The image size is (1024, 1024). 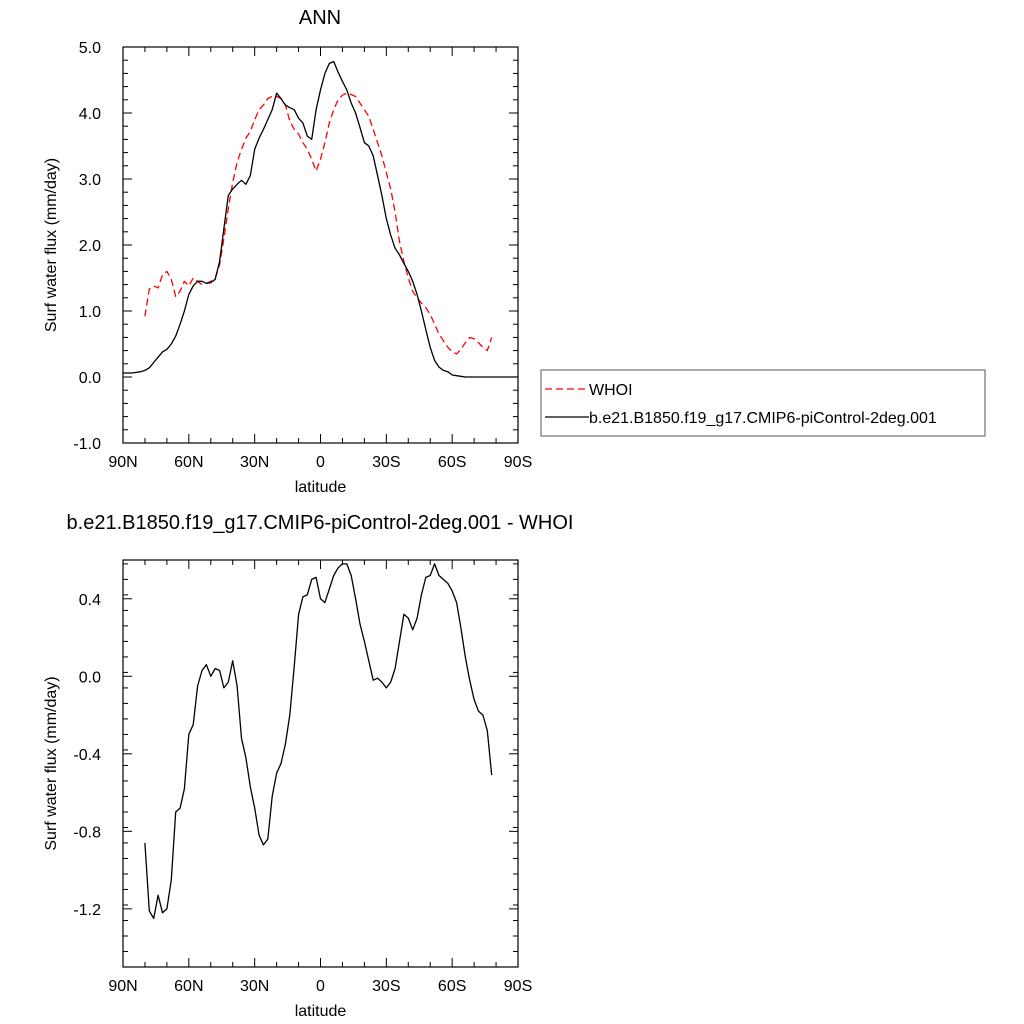 I want to click on y-tick-label: 0.4, so click(x=90, y=600).